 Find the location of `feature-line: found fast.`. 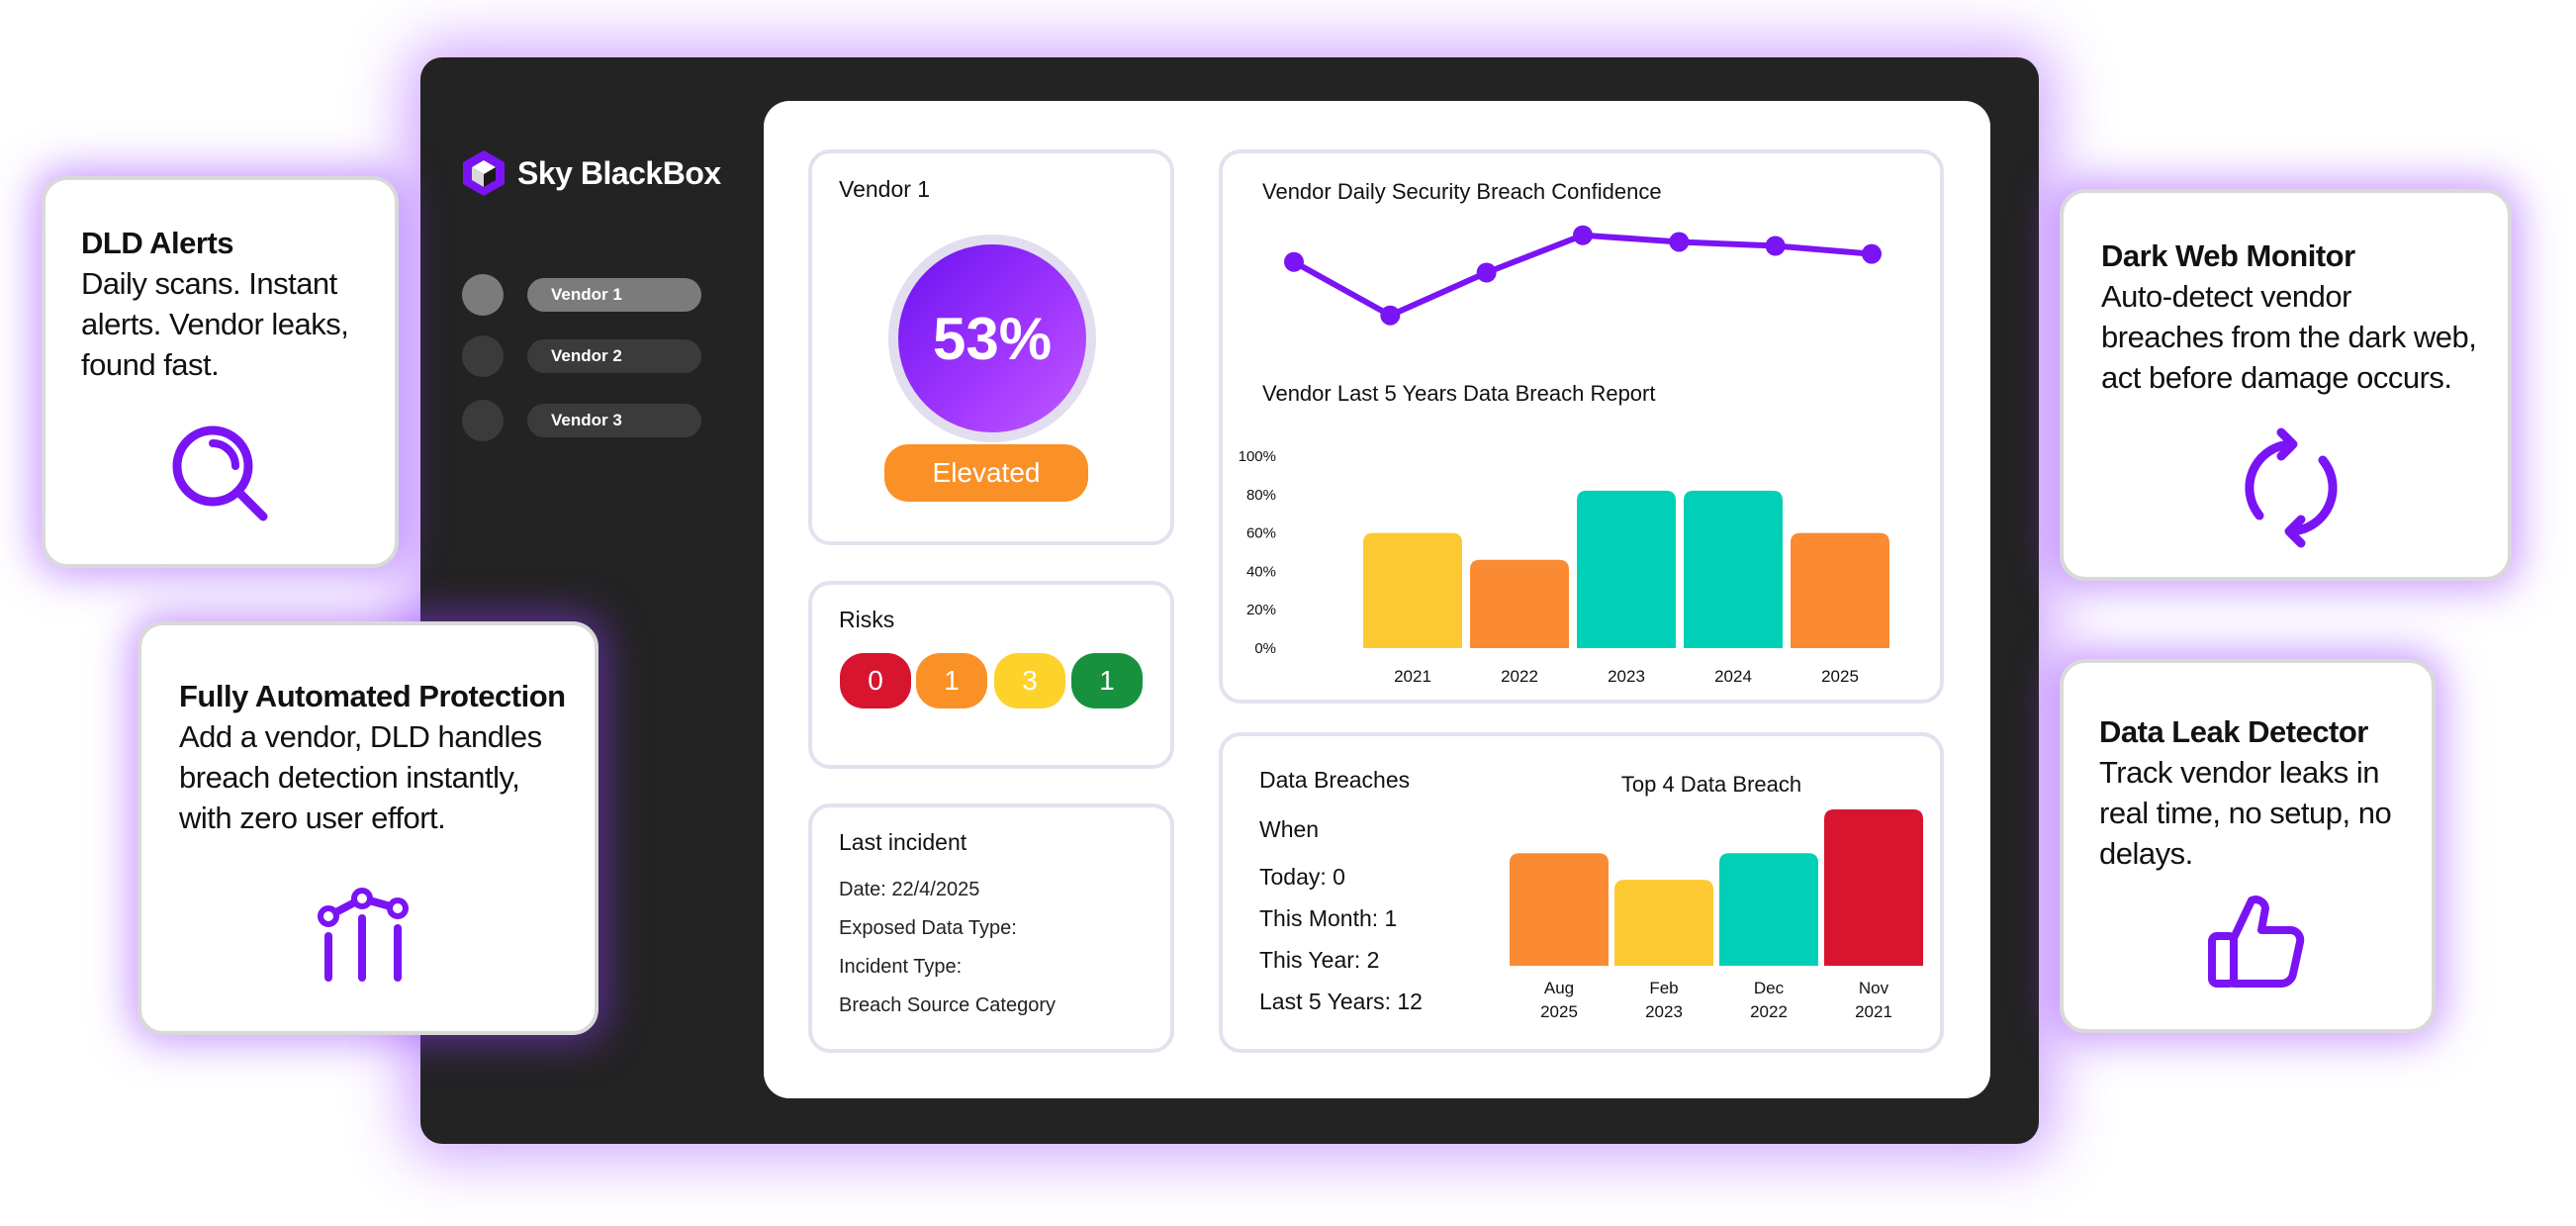

feature-line: found fast. is located at coordinates (151, 364).